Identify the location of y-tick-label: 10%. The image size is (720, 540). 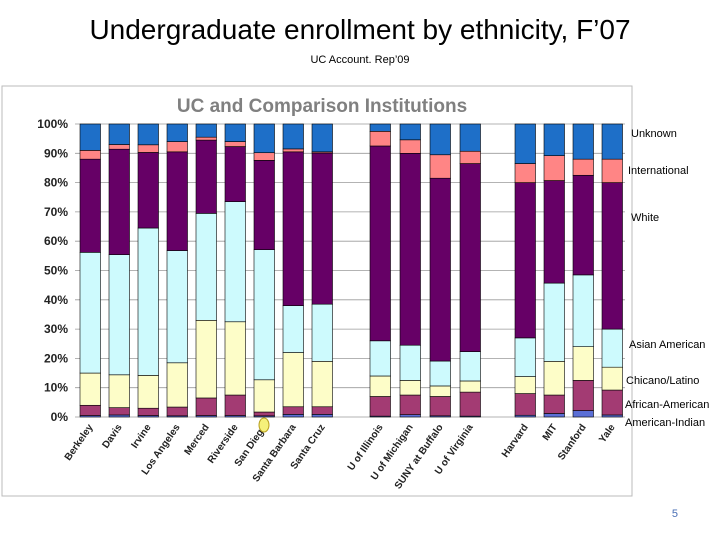
(56, 388).